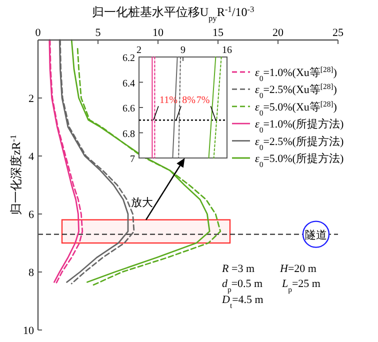 This screenshot has height=342, width=378. Describe the element at coordinates (296, 73) in the screenshot. I see `legend-label: ε$_{0}$=1.0%(Xu等$^{[28]}$)` at that location.